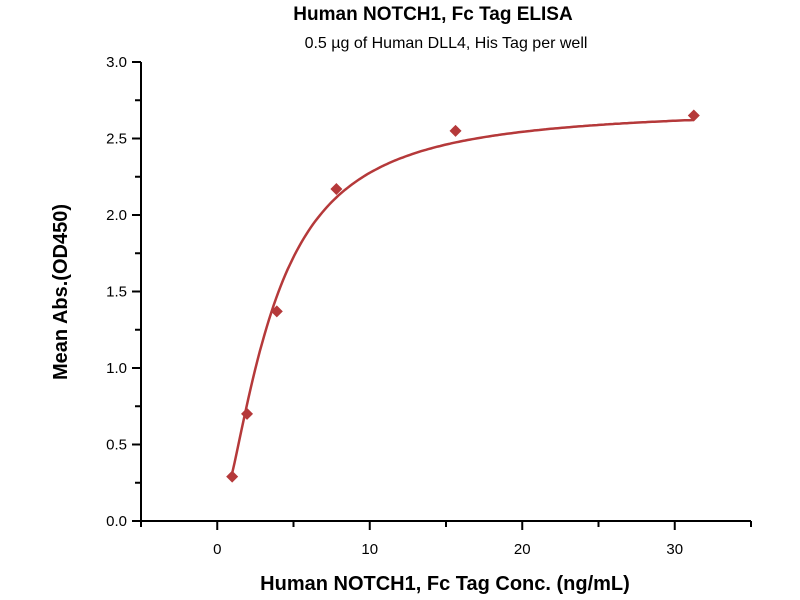 Image resolution: width=800 pixels, height=600 pixels. Describe the element at coordinates (369, 549) in the screenshot. I see `x-tick-label: 10` at that location.